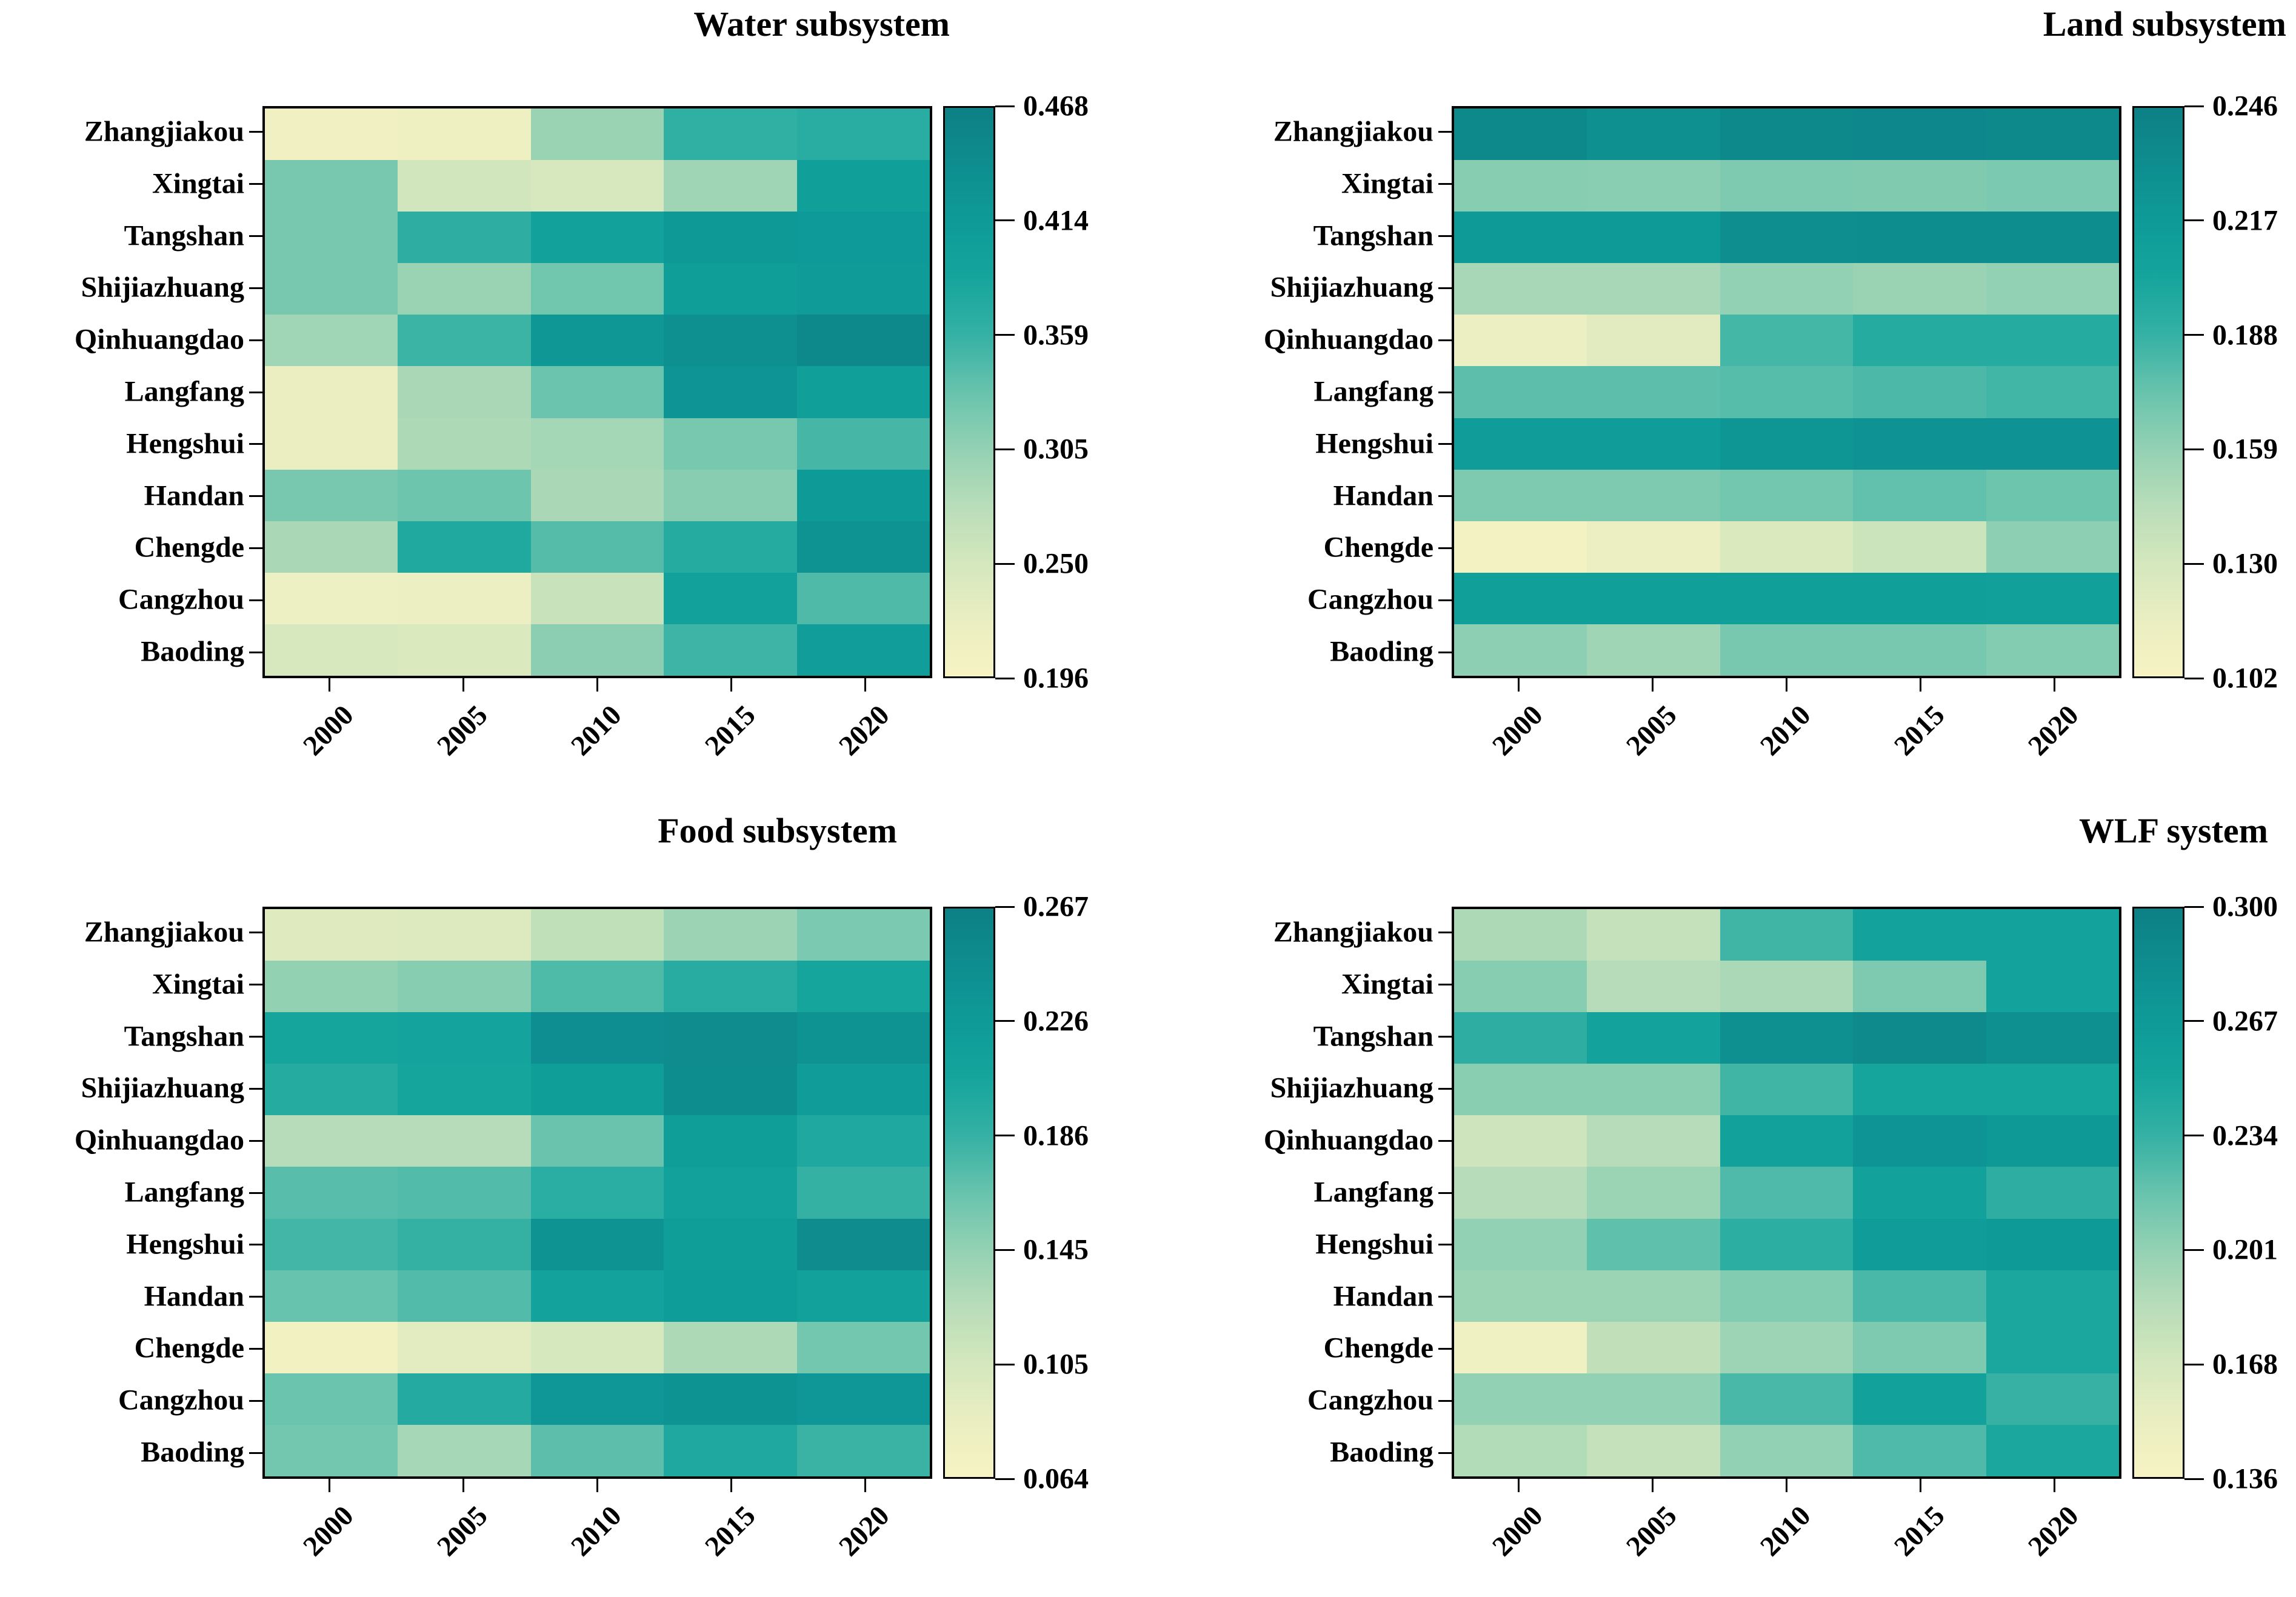 The height and width of the screenshot is (1597, 2296). Describe the element at coordinates (1520, 134) in the screenshot. I see `land-cell-Zhangjiakou-2000` at that location.